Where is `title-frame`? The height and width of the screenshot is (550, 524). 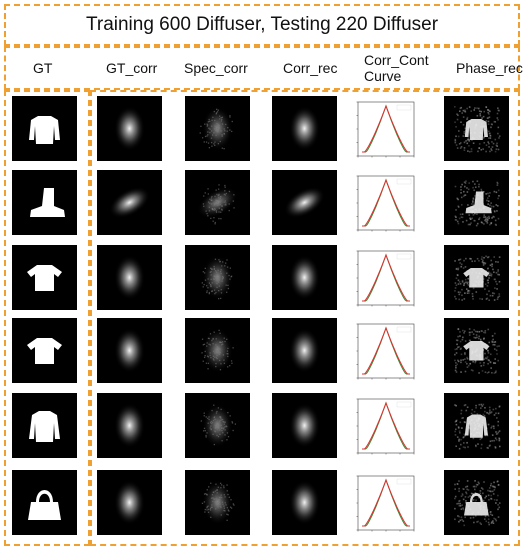
title-frame is located at coordinates (262, 25).